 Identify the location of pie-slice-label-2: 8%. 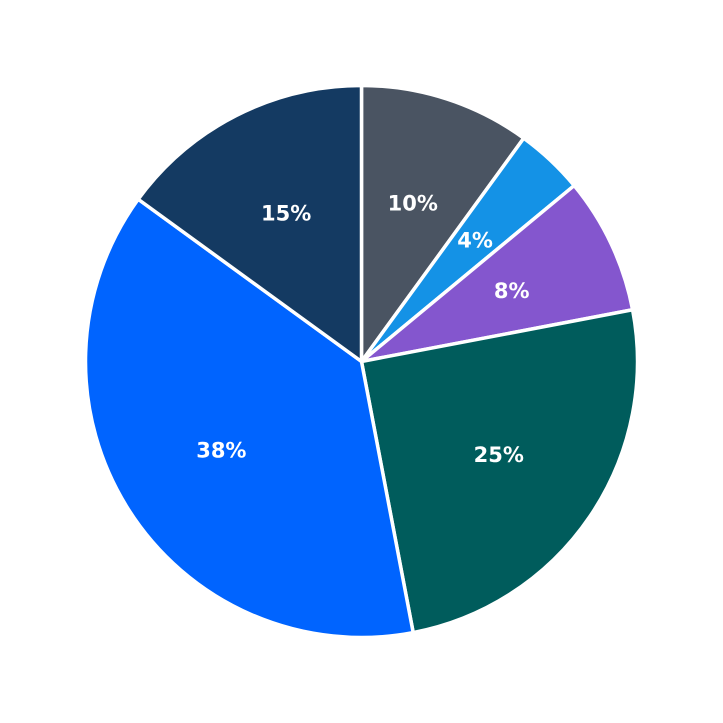
(512, 291).